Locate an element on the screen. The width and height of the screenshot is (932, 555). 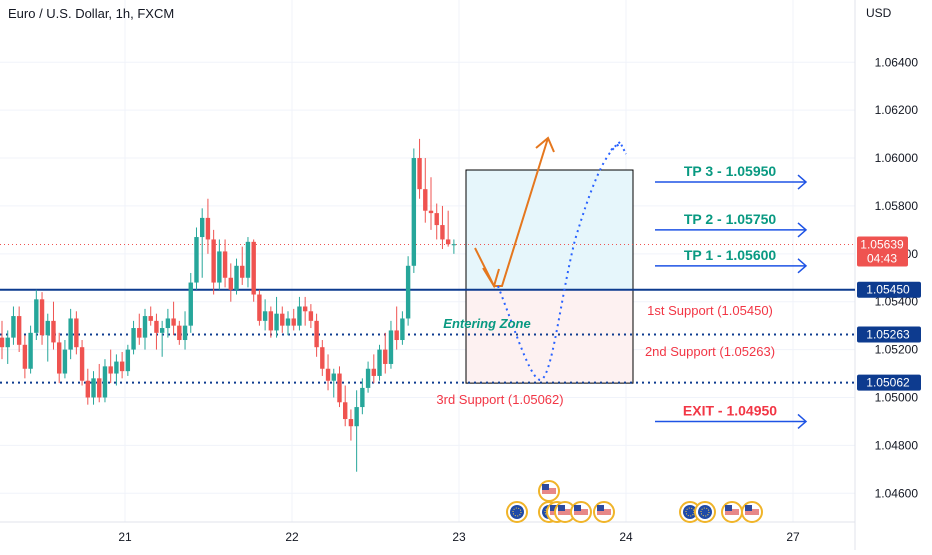
y-tick-label: 1.04800 is located at coordinates (897, 445).